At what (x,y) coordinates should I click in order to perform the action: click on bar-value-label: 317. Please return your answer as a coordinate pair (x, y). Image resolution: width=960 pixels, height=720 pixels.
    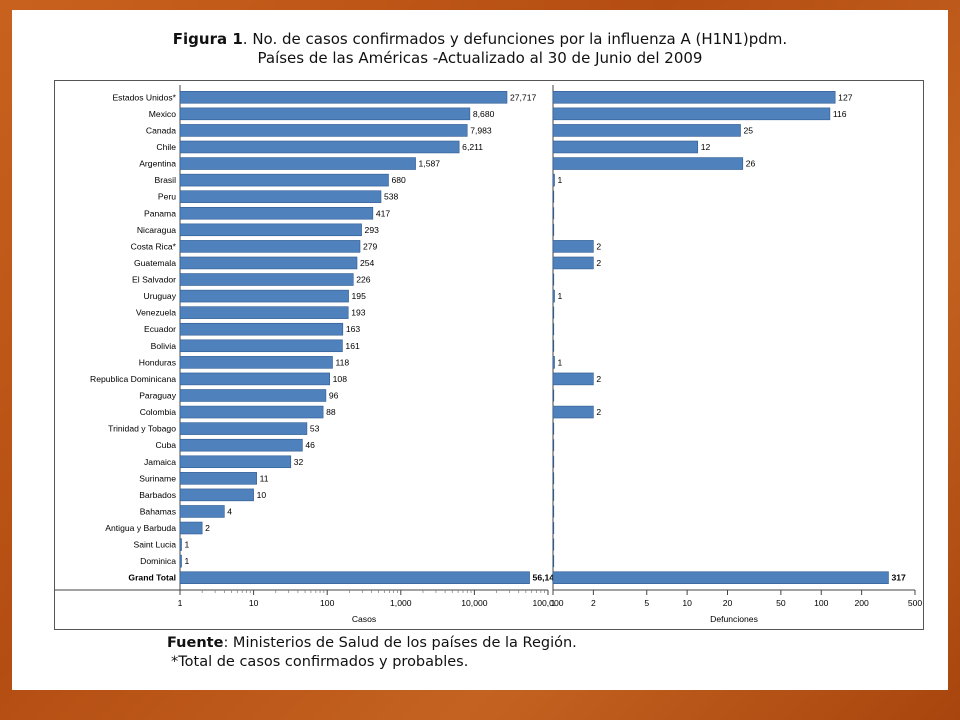
    Looking at the image, I should click on (898, 578).